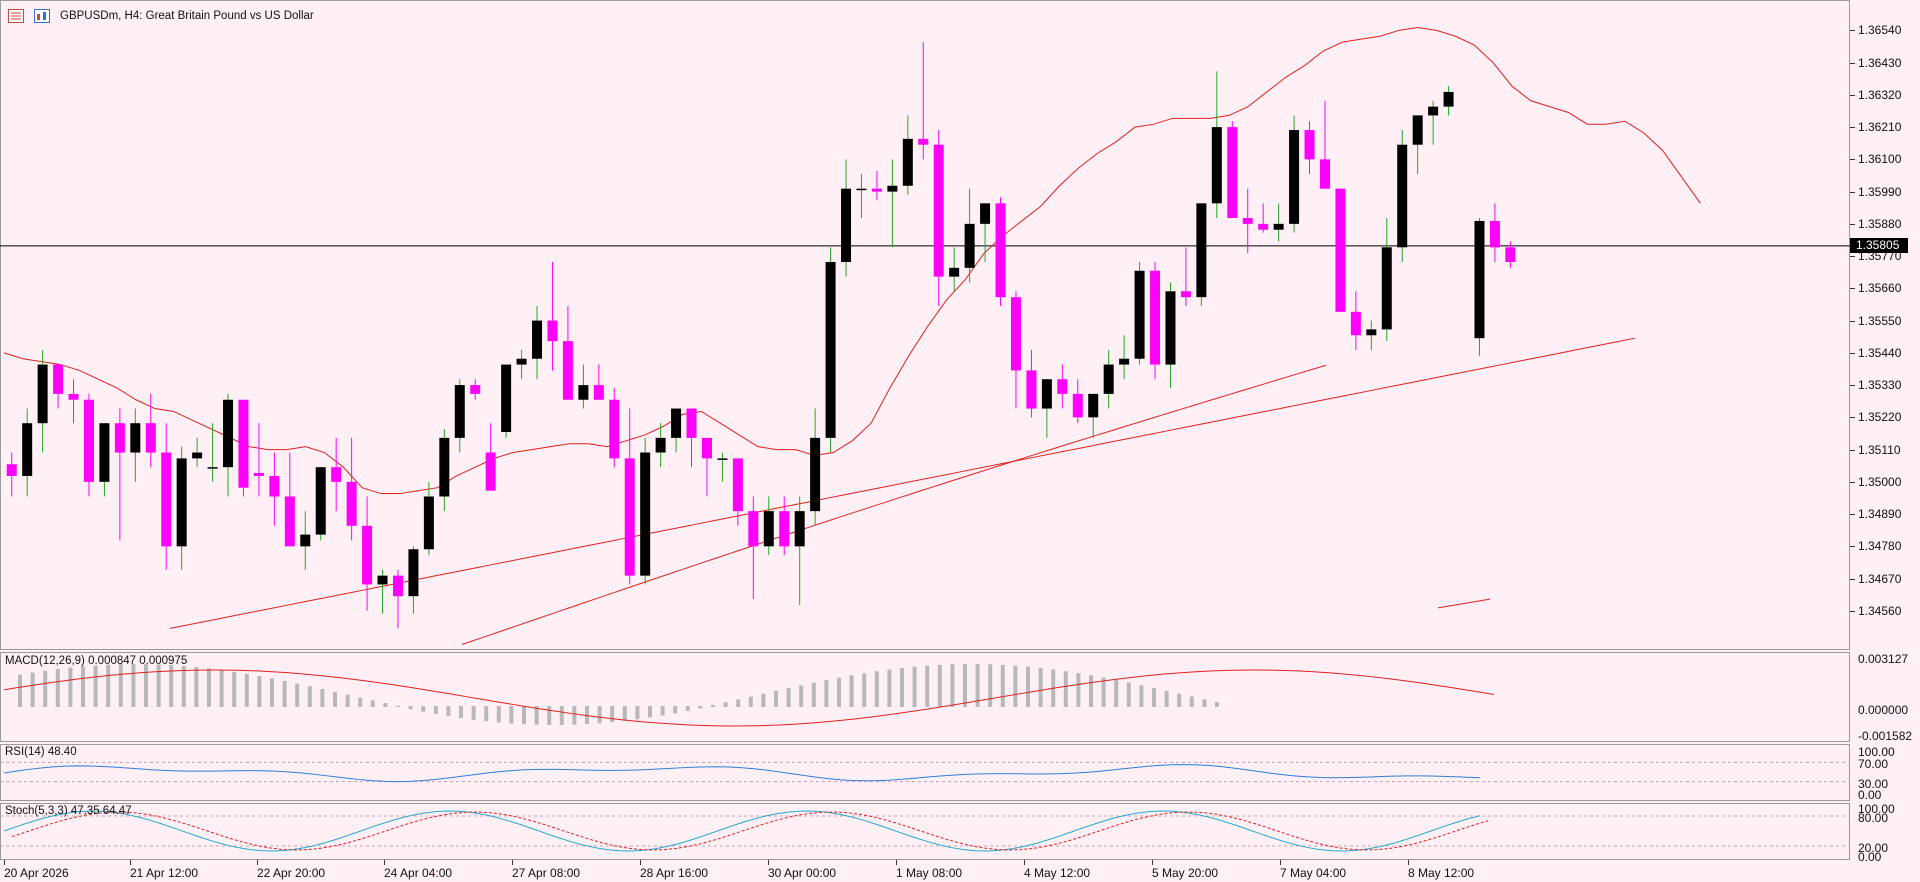 The height and width of the screenshot is (882, 1920). Describe the element at coordinates (1880, 481) in the screenshot. I see `price-tick-label: 1.35000` at that location.